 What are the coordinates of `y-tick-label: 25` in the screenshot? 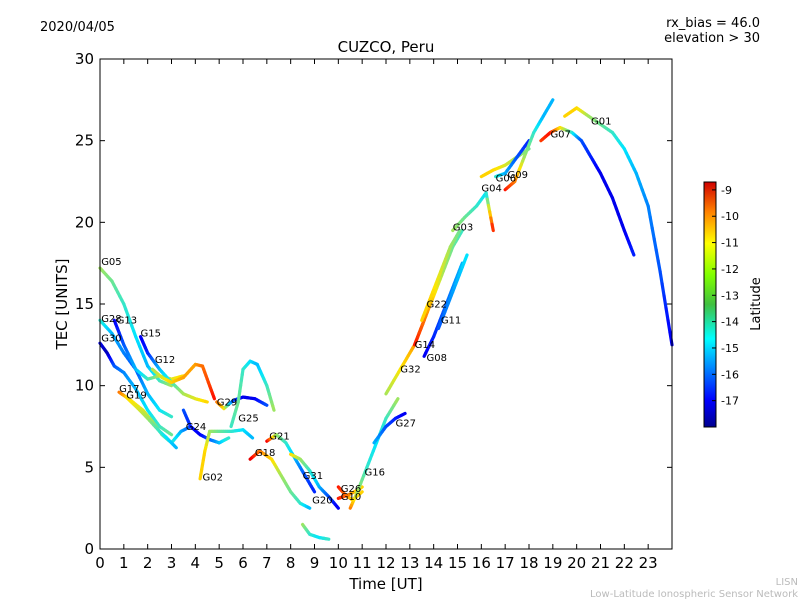 It's located at (84, 141).